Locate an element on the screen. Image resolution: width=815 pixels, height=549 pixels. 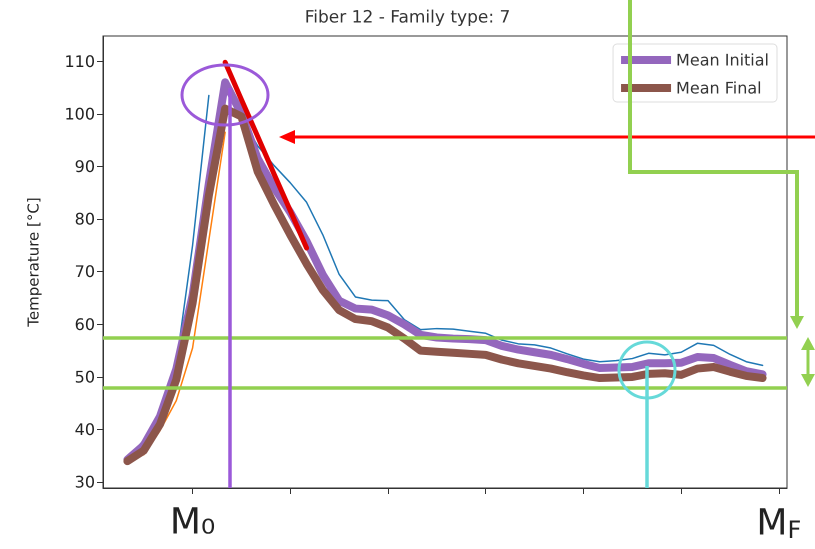
x-tick-label: M₀ is located at coordinates (193, 522).